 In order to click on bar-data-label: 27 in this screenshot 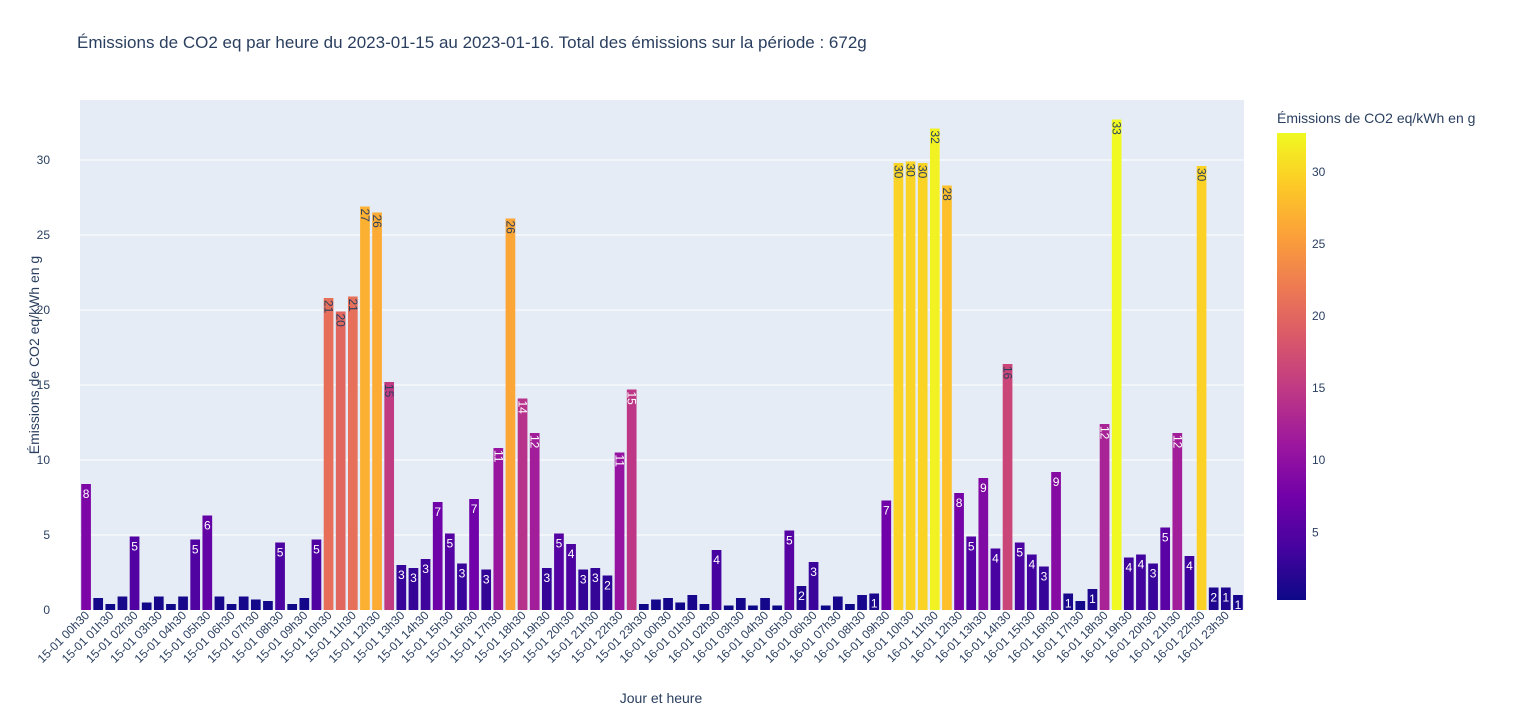, I will do `click(365, 216)`.